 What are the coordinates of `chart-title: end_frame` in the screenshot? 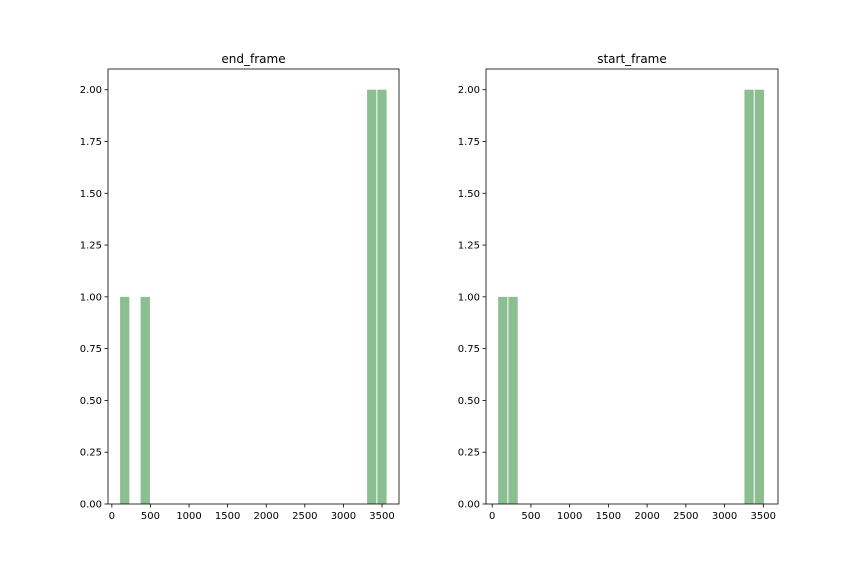 It's located at (253, 59).